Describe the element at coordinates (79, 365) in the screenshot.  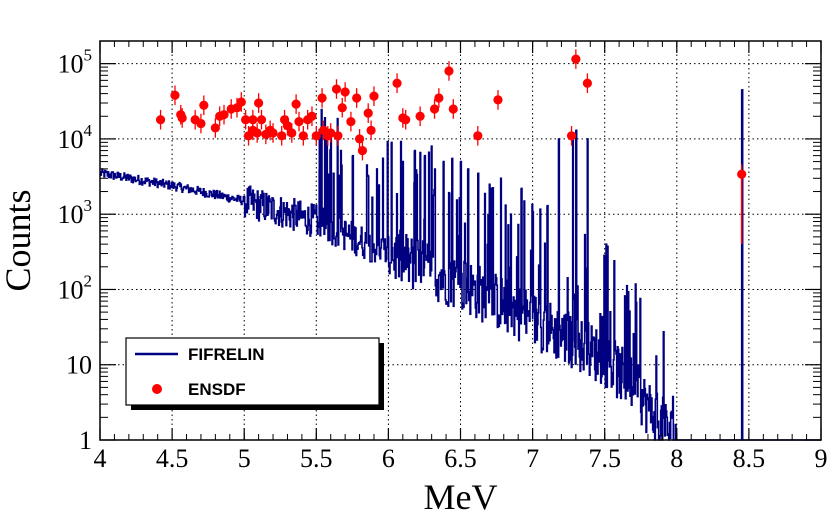
I see `y-tick-label: 10` at that location.